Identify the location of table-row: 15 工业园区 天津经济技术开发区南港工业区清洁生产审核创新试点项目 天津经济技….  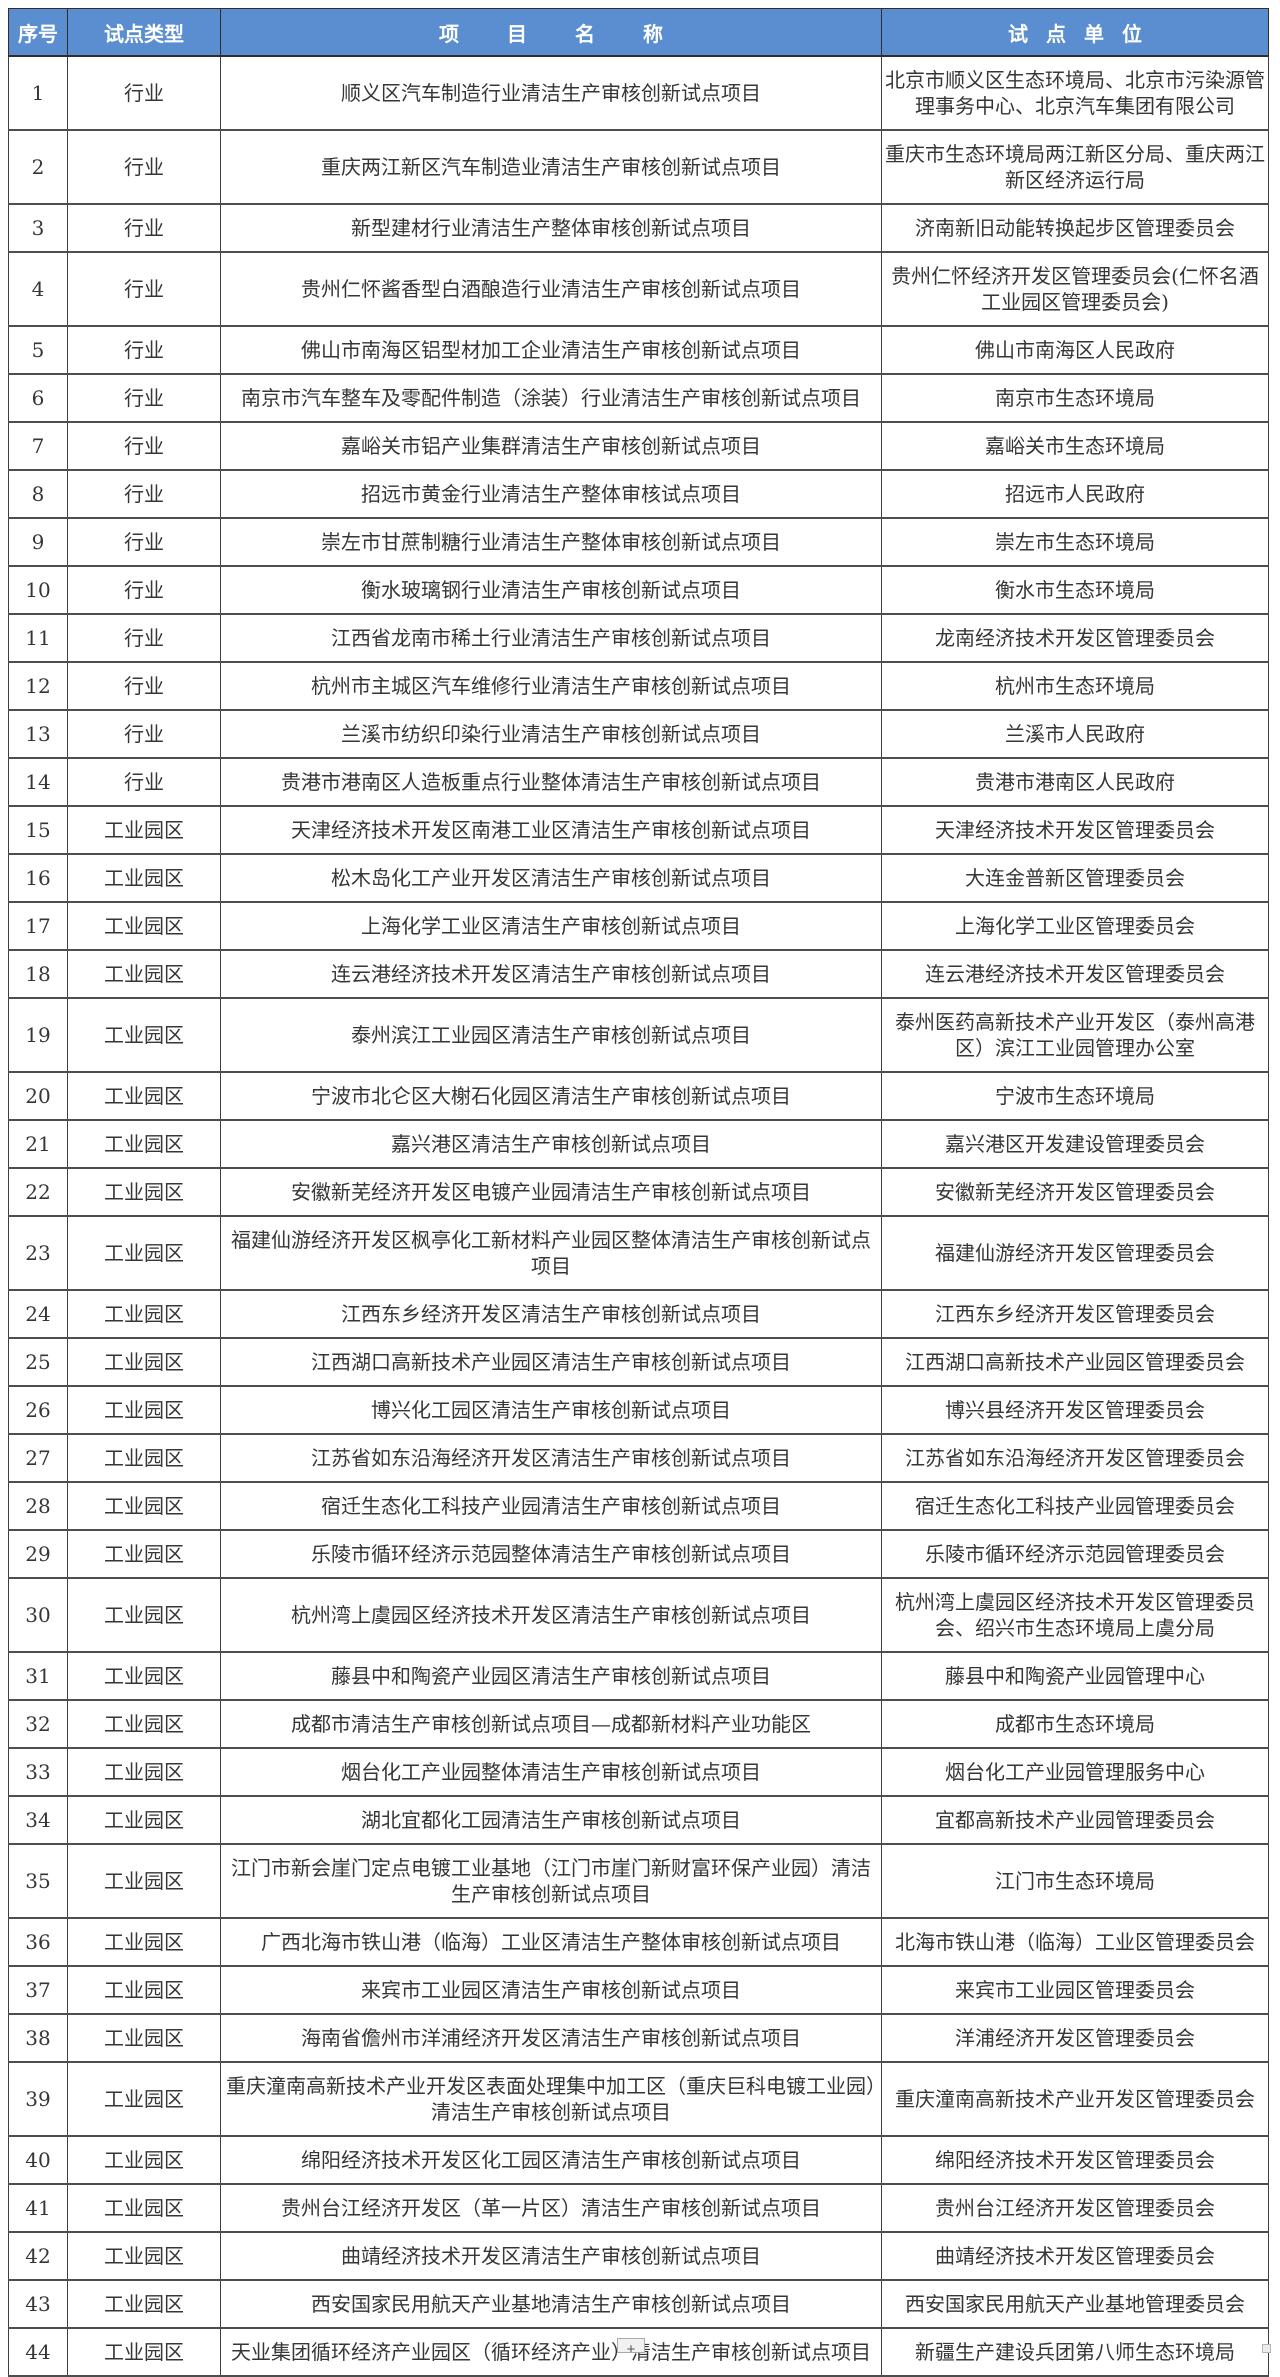
(638, 830).